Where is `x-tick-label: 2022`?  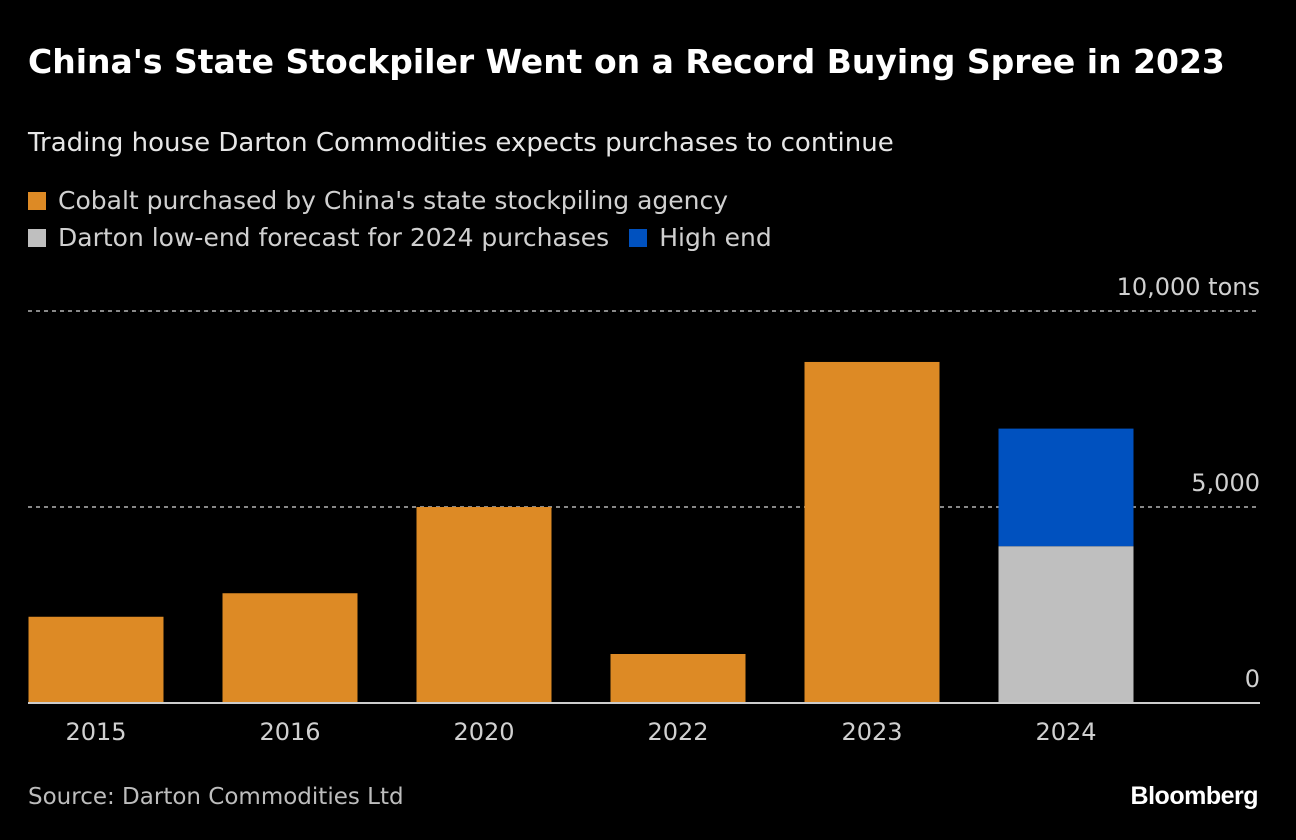 x-tick-label: 2022 is located at coordinates (677, 732).